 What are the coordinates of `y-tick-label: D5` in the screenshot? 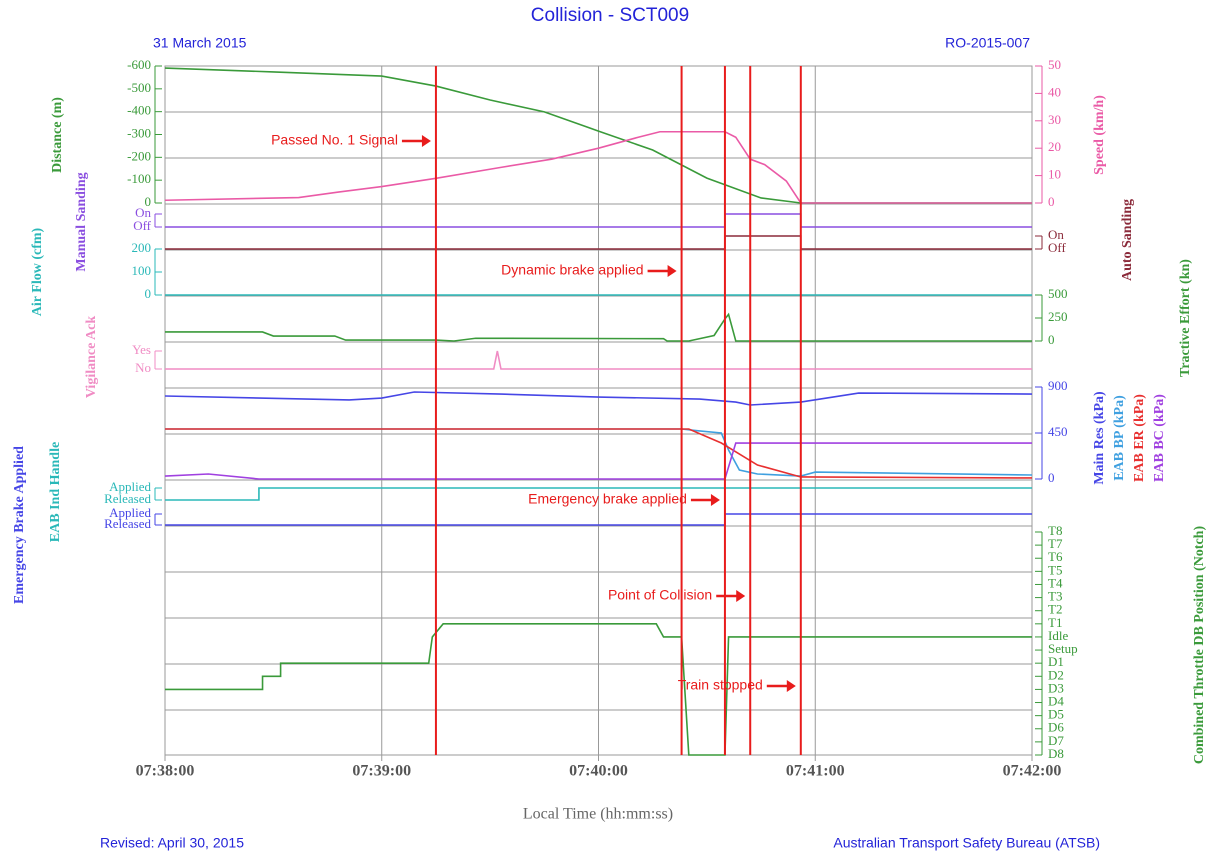 It's located at (1056, 714).